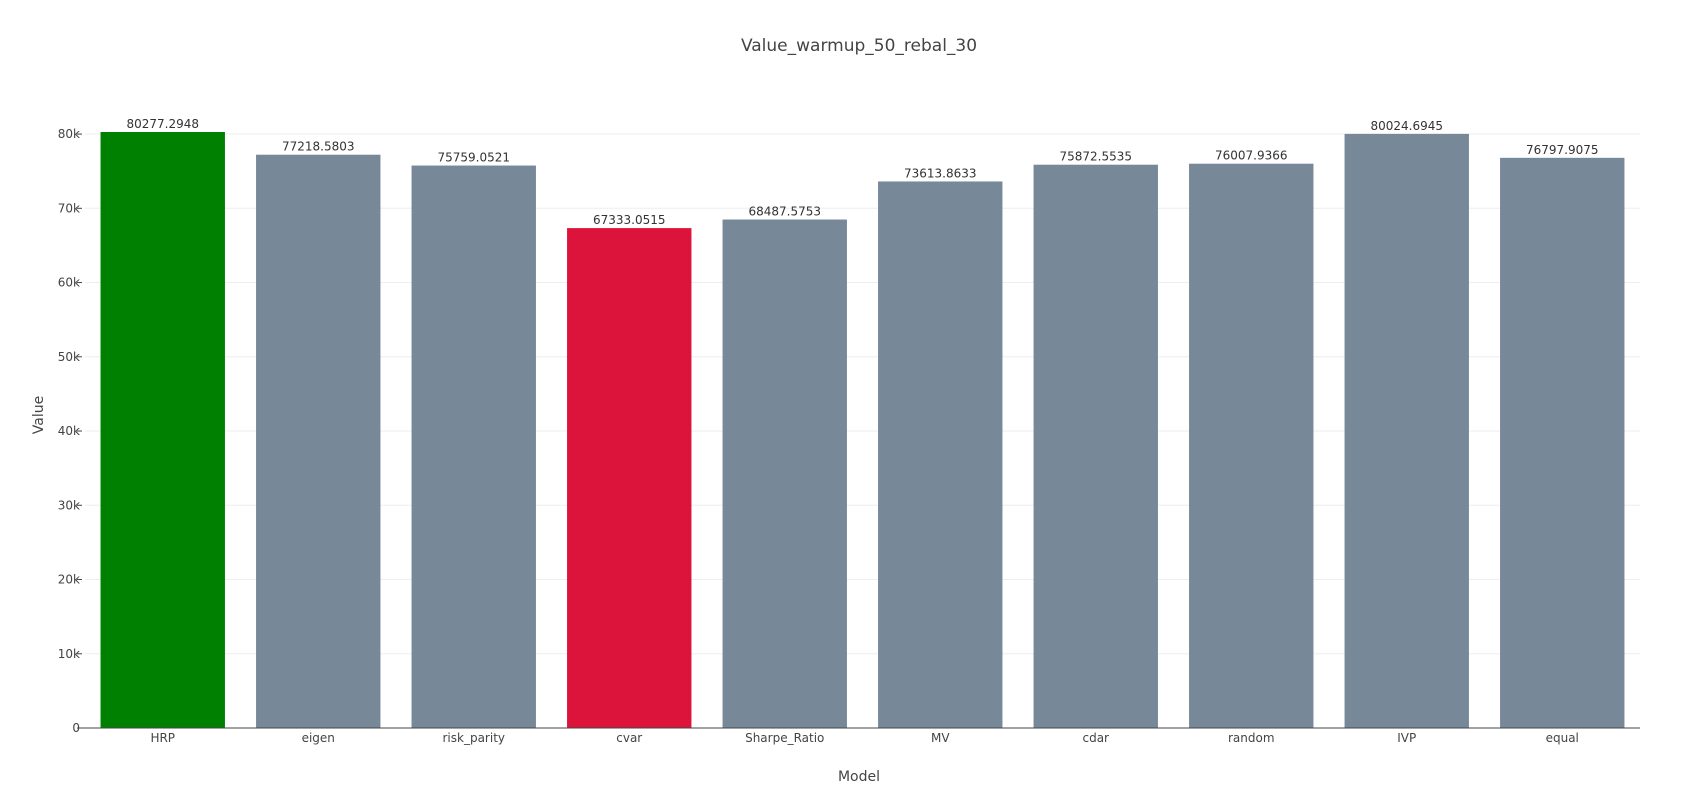 This screenshot has width=1700, height=800. Describe the element at coordinates (784, 473) in the screenshot. I see `bar-sharpe-ratio` at that location.